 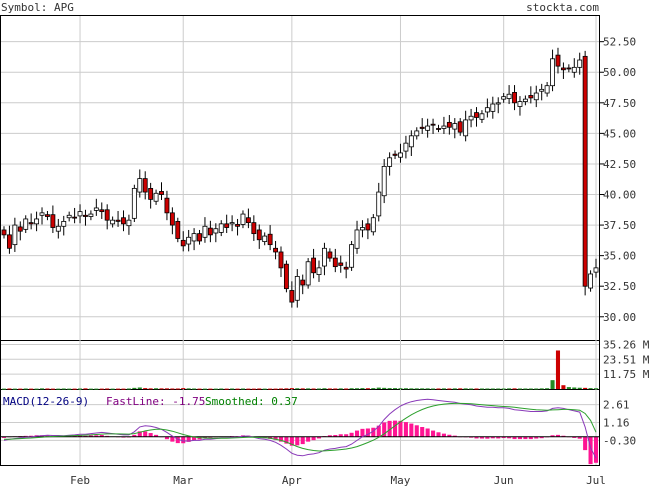 What do you see at coordinates (596, 480) in the screenshot?
I see `month-tick-label: Jul` at bounding box center [596, 480].